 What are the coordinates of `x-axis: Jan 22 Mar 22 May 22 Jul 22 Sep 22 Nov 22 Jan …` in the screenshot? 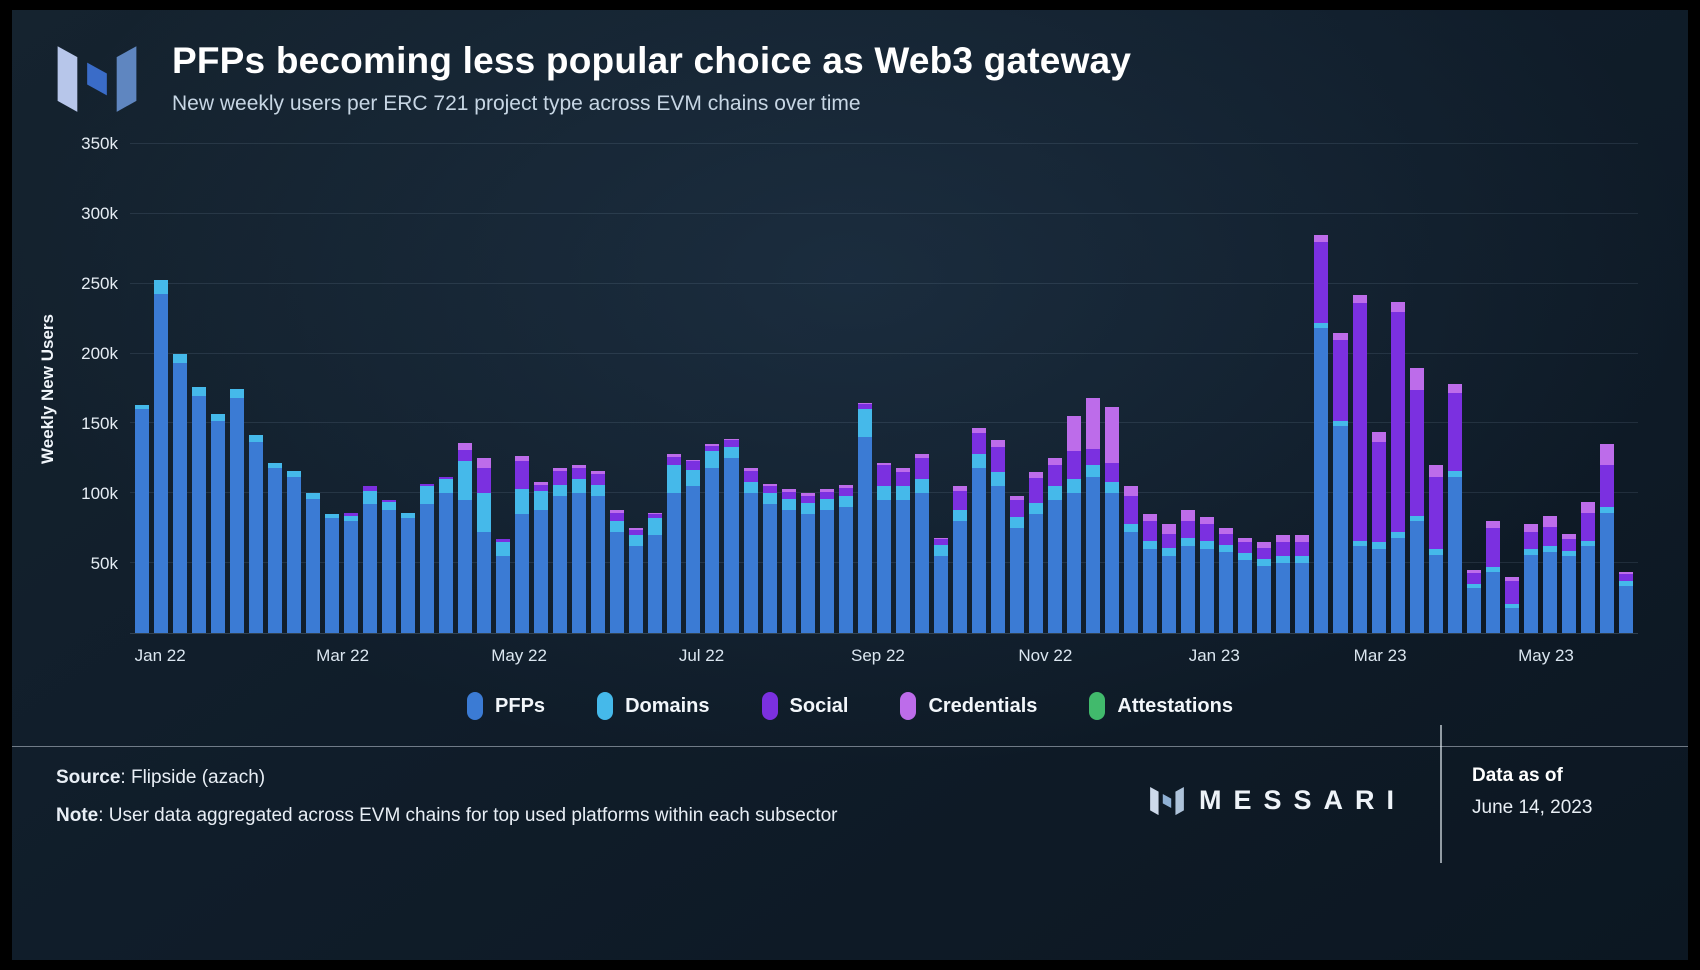 It's located at (884, 654).